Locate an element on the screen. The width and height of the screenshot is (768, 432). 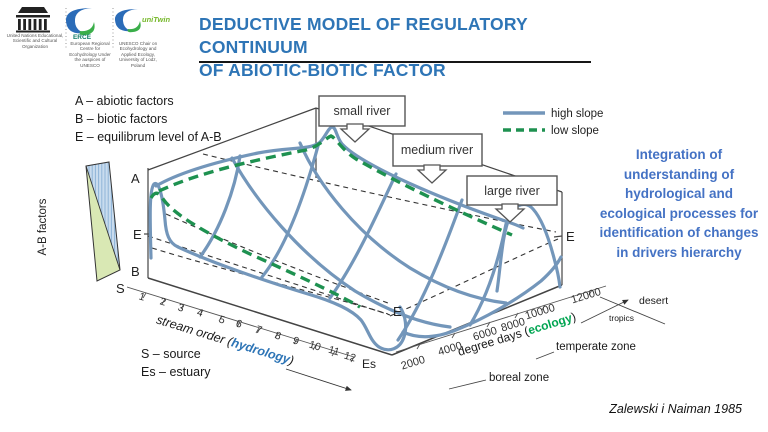
estuary-note-line: Es – estuary is located at coordinates (176, 372).